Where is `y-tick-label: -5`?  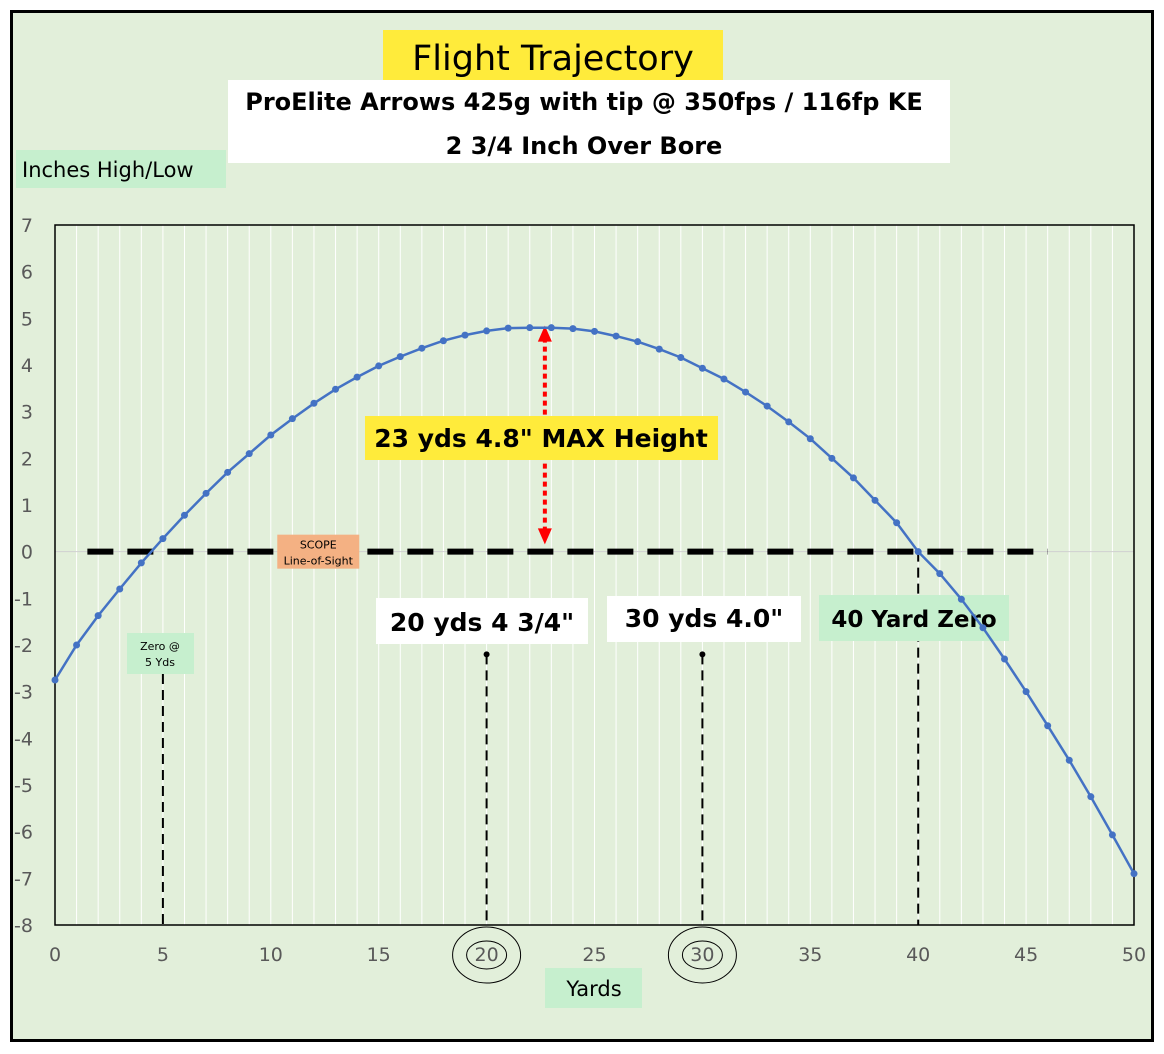 y-tick-label: -5 is located at coordinates (23, 786).